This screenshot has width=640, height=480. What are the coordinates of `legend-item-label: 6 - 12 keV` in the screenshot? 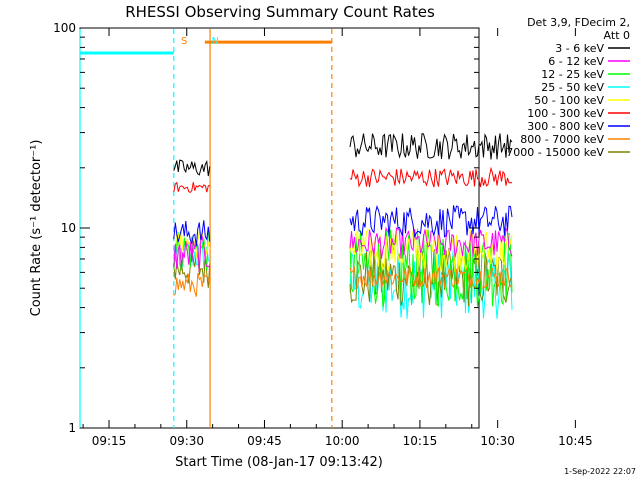 It's located at (576, 61).